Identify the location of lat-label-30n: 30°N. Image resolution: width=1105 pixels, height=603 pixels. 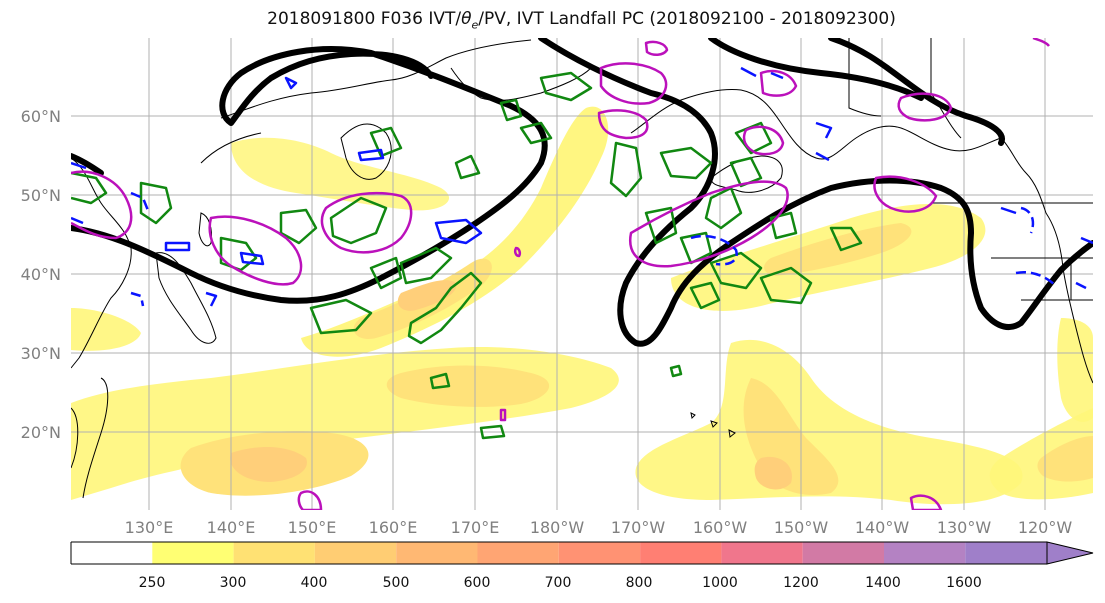
(40, 353).